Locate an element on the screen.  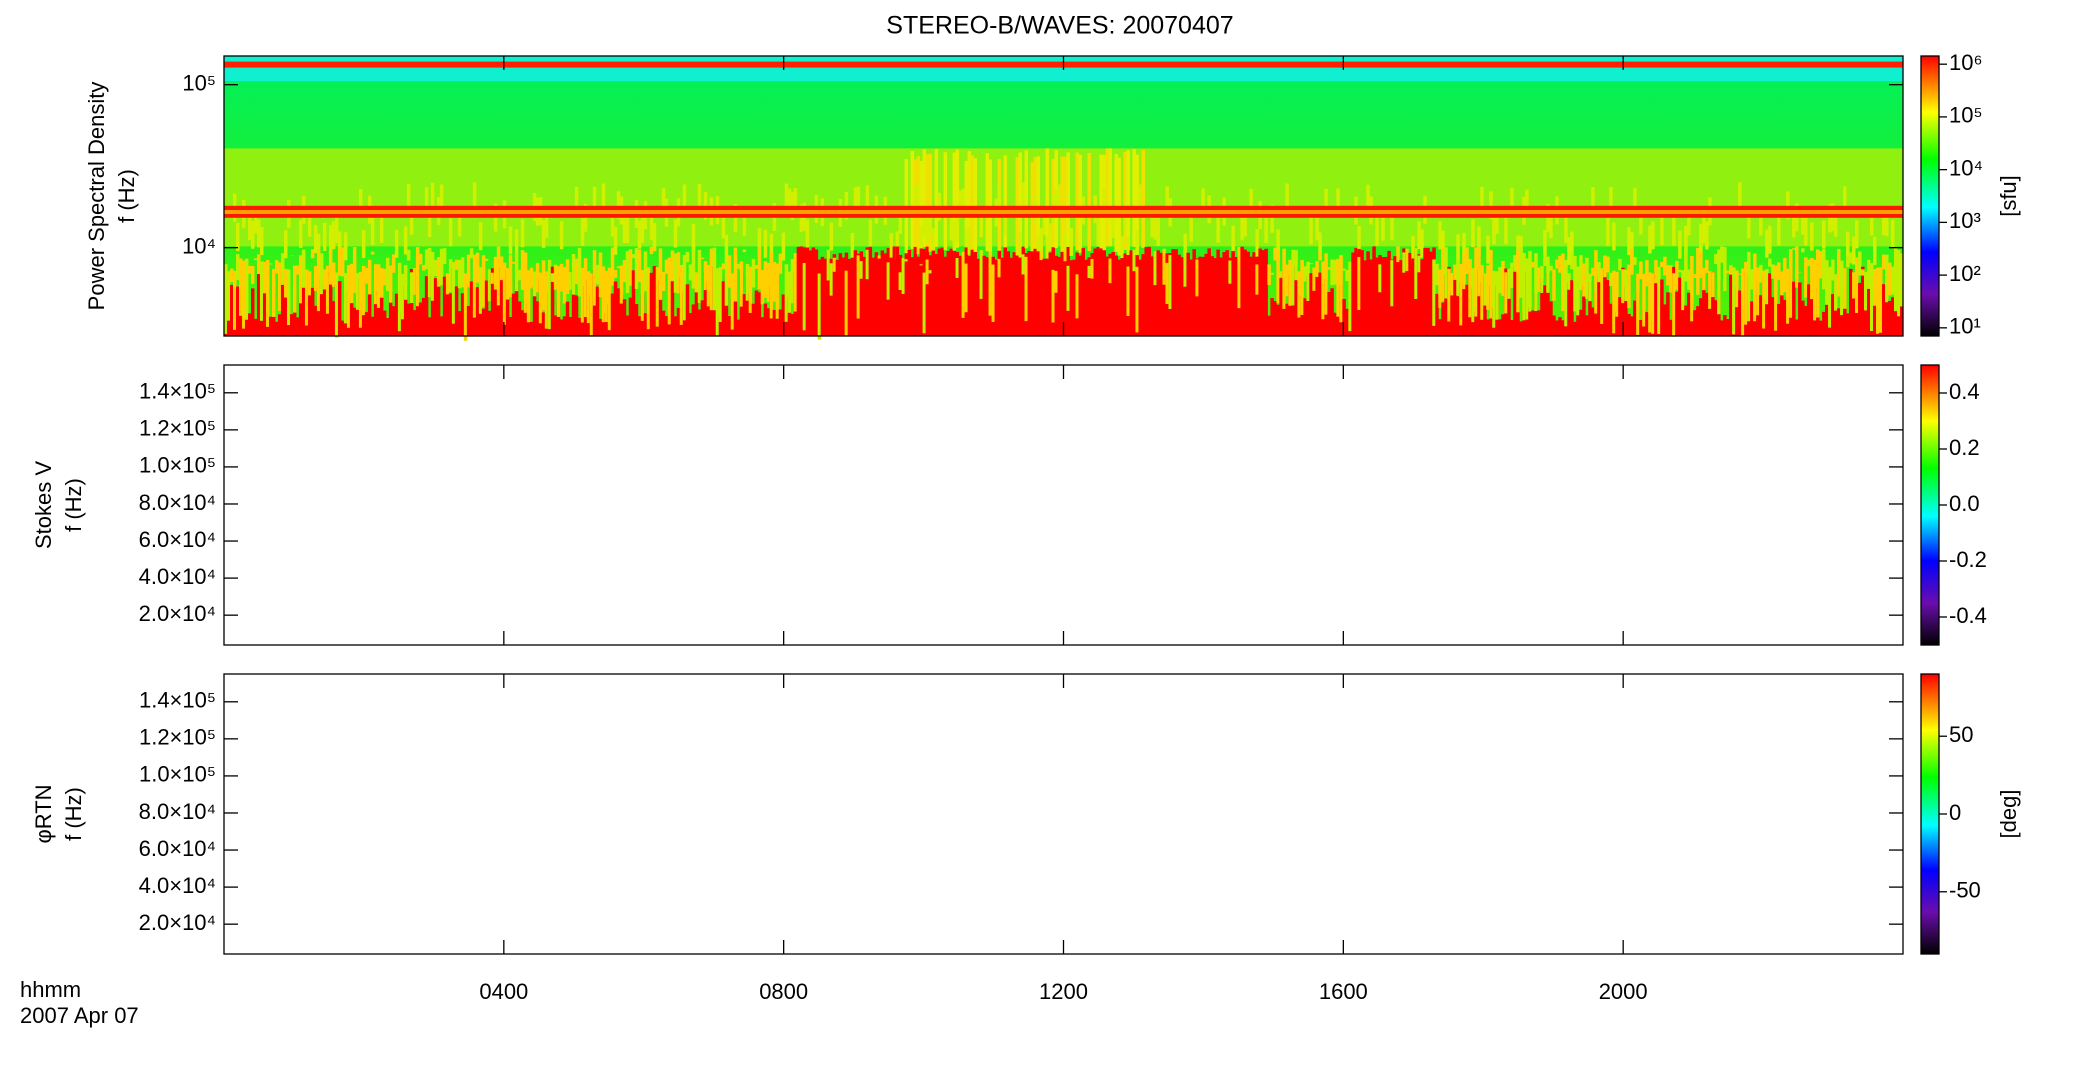
colorbar-tick-label: 0.0 is located at coordinates (1964, 503).